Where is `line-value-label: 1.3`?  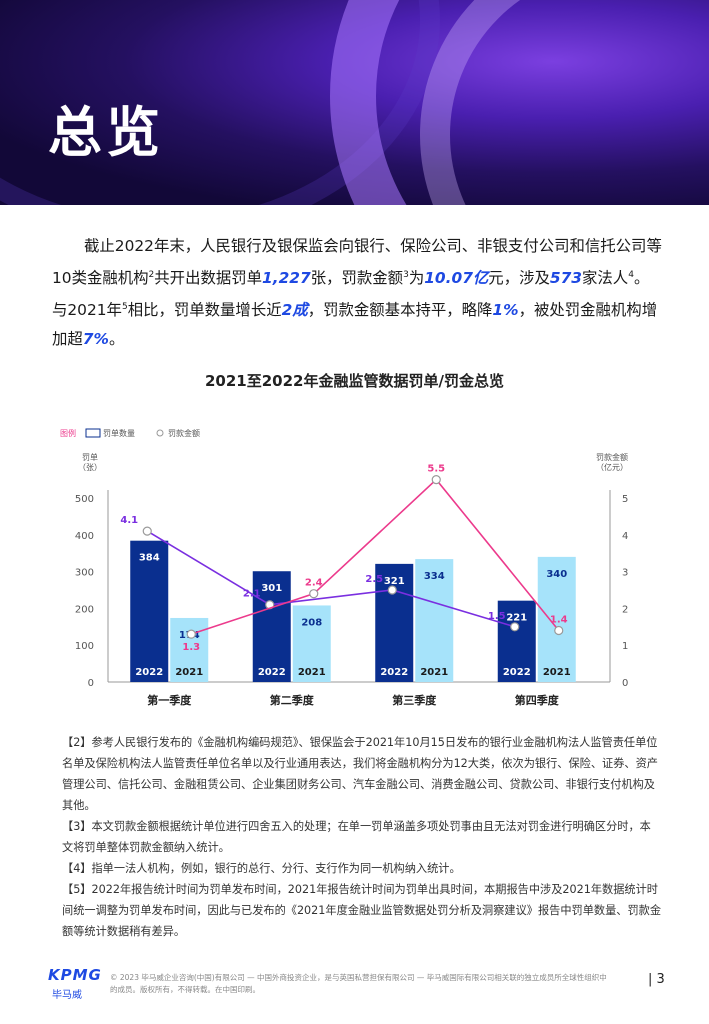 line-value-label: 1.3 is located at coordinates (191, 647).